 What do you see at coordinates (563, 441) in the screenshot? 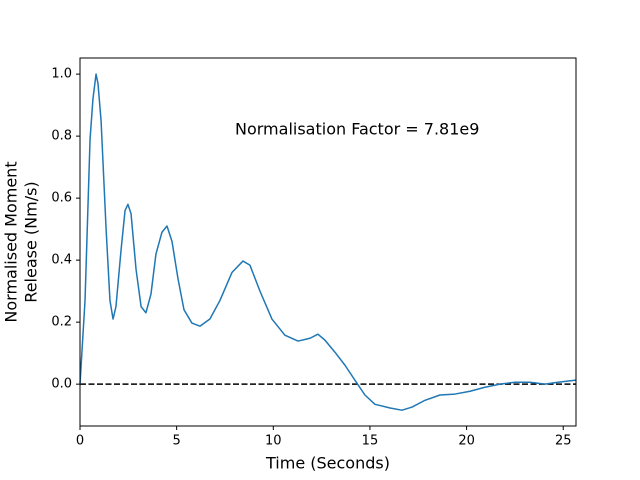
I see `x-tick-label: 25` at bounding box center [563, 441].